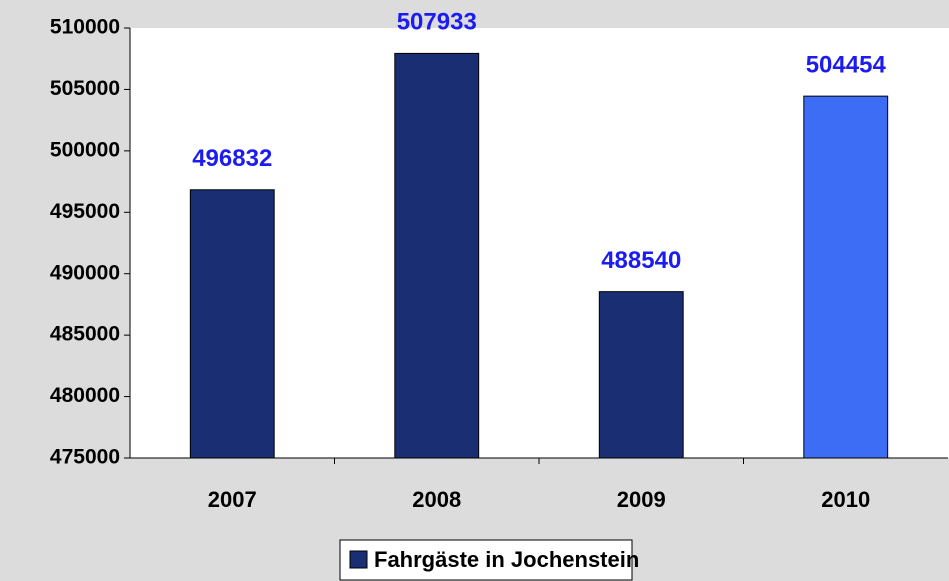 The width and height of the screenshot is (949, 581). Describe the element at coordinates (232, 499) in the screenshot. I see `x-tick-label: 2007` at that location.